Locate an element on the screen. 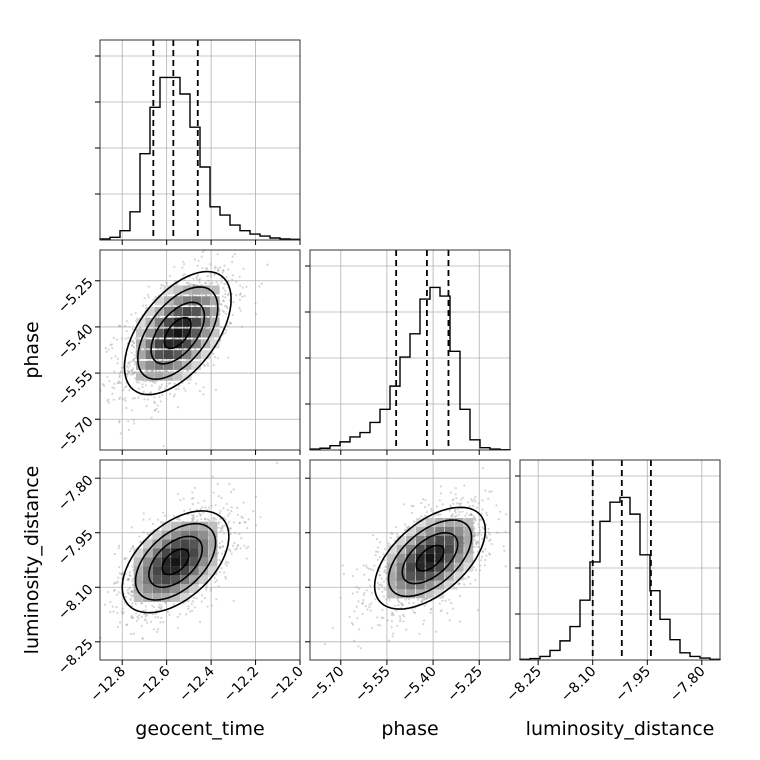 The height and width of the screenshot is (760, 760). histogram-panel-phase is located at coordinates (408, 350).